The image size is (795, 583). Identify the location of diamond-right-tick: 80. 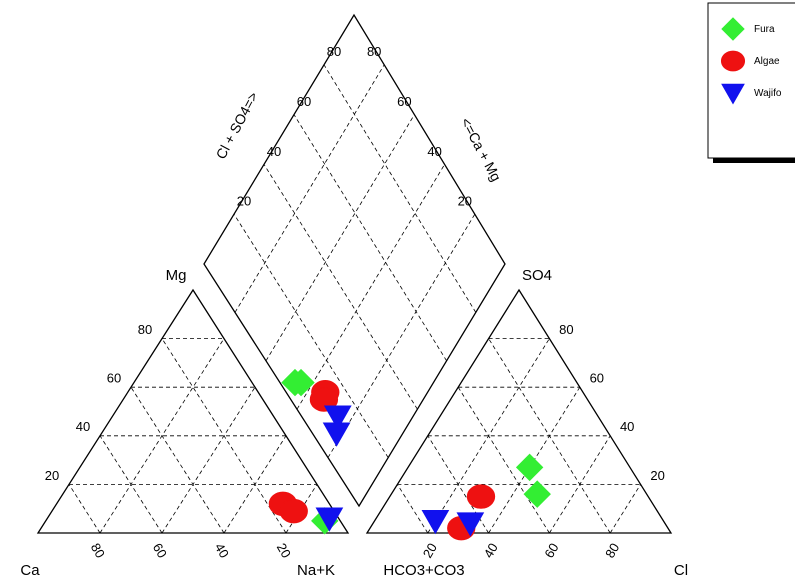
(374, 51).